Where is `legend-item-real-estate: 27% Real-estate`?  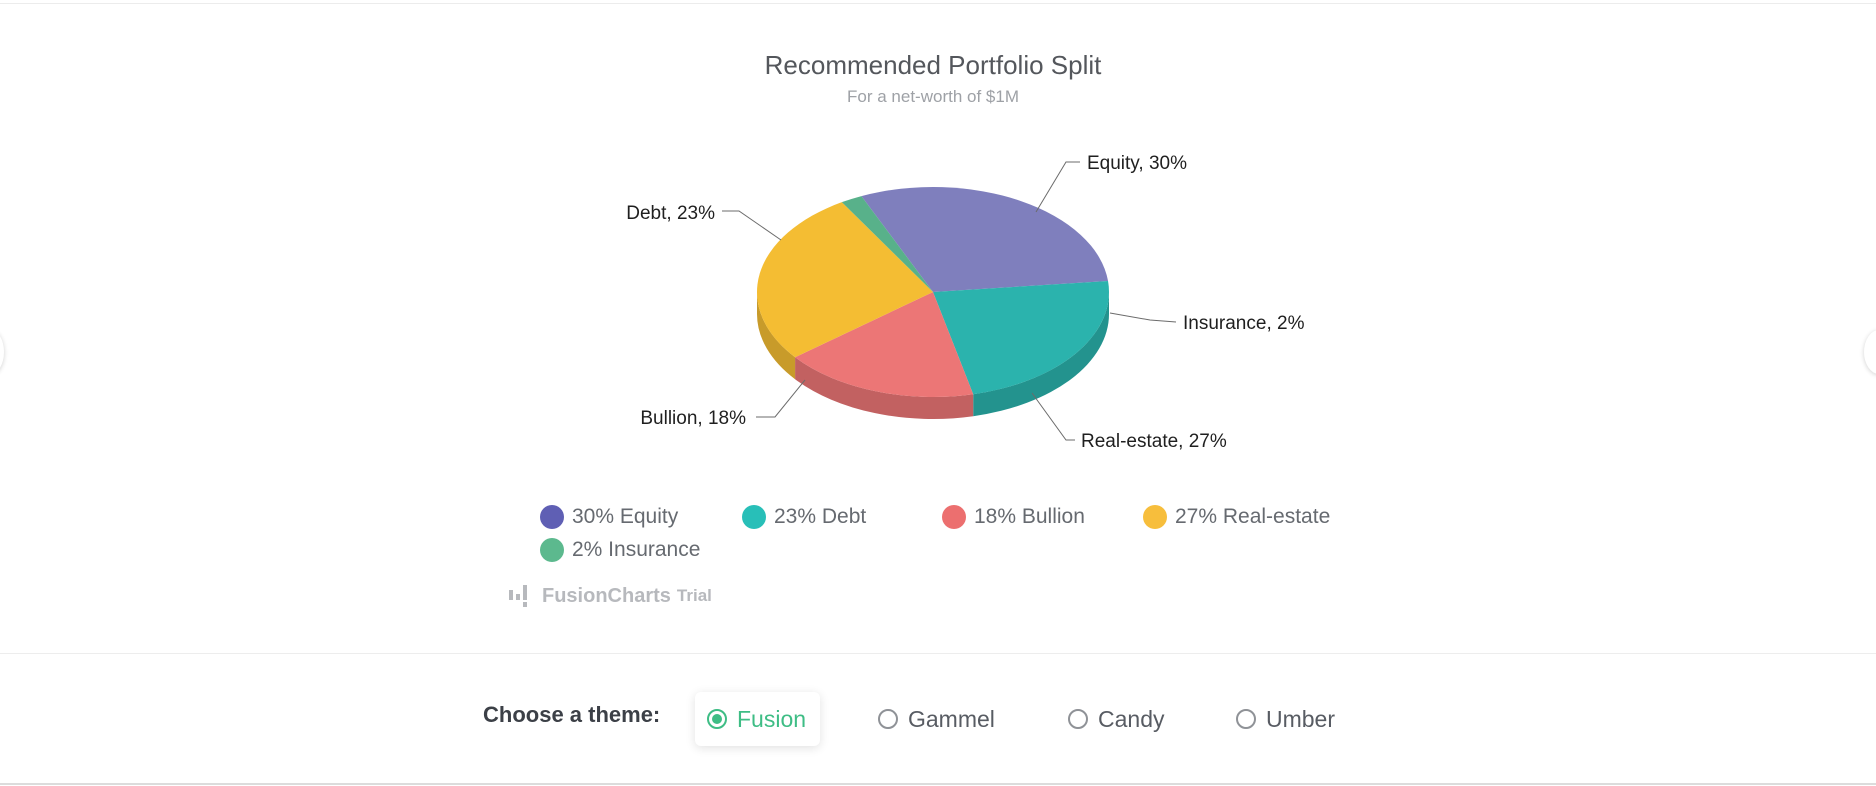 legend-item-real-estate: 27% Real-estate is located at coordinates (1236, 517).